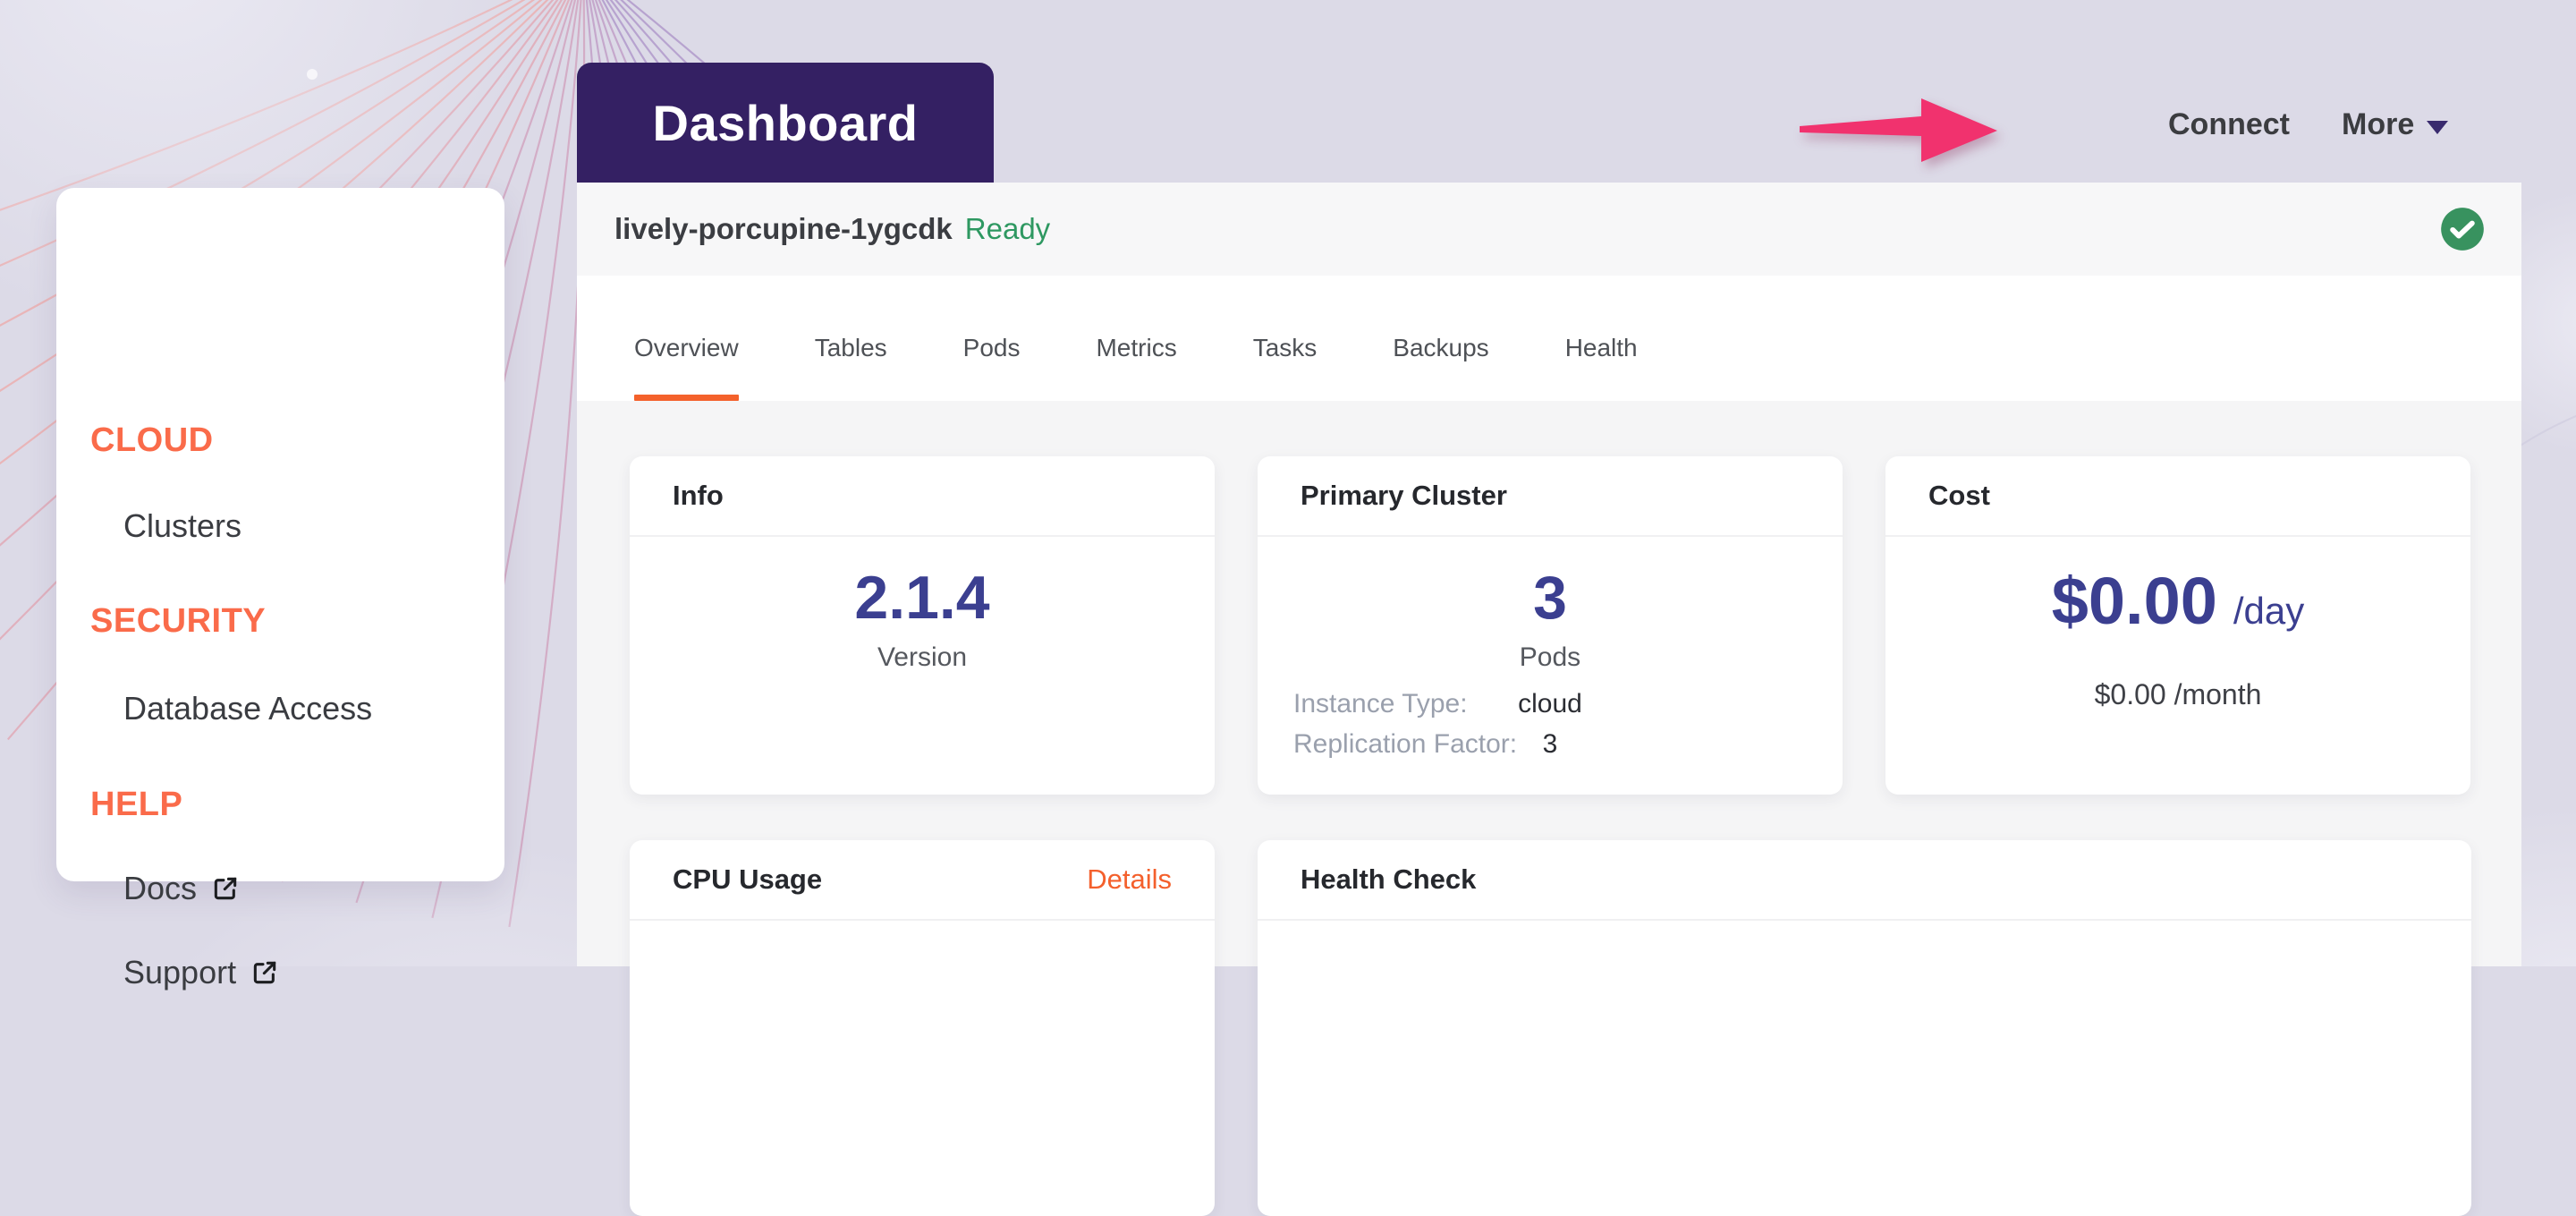 This screenshot has height=1216, width=2576. Describe the element at coordinates (922, 497) in the screenshot. I see `card-header: Info` at that location.